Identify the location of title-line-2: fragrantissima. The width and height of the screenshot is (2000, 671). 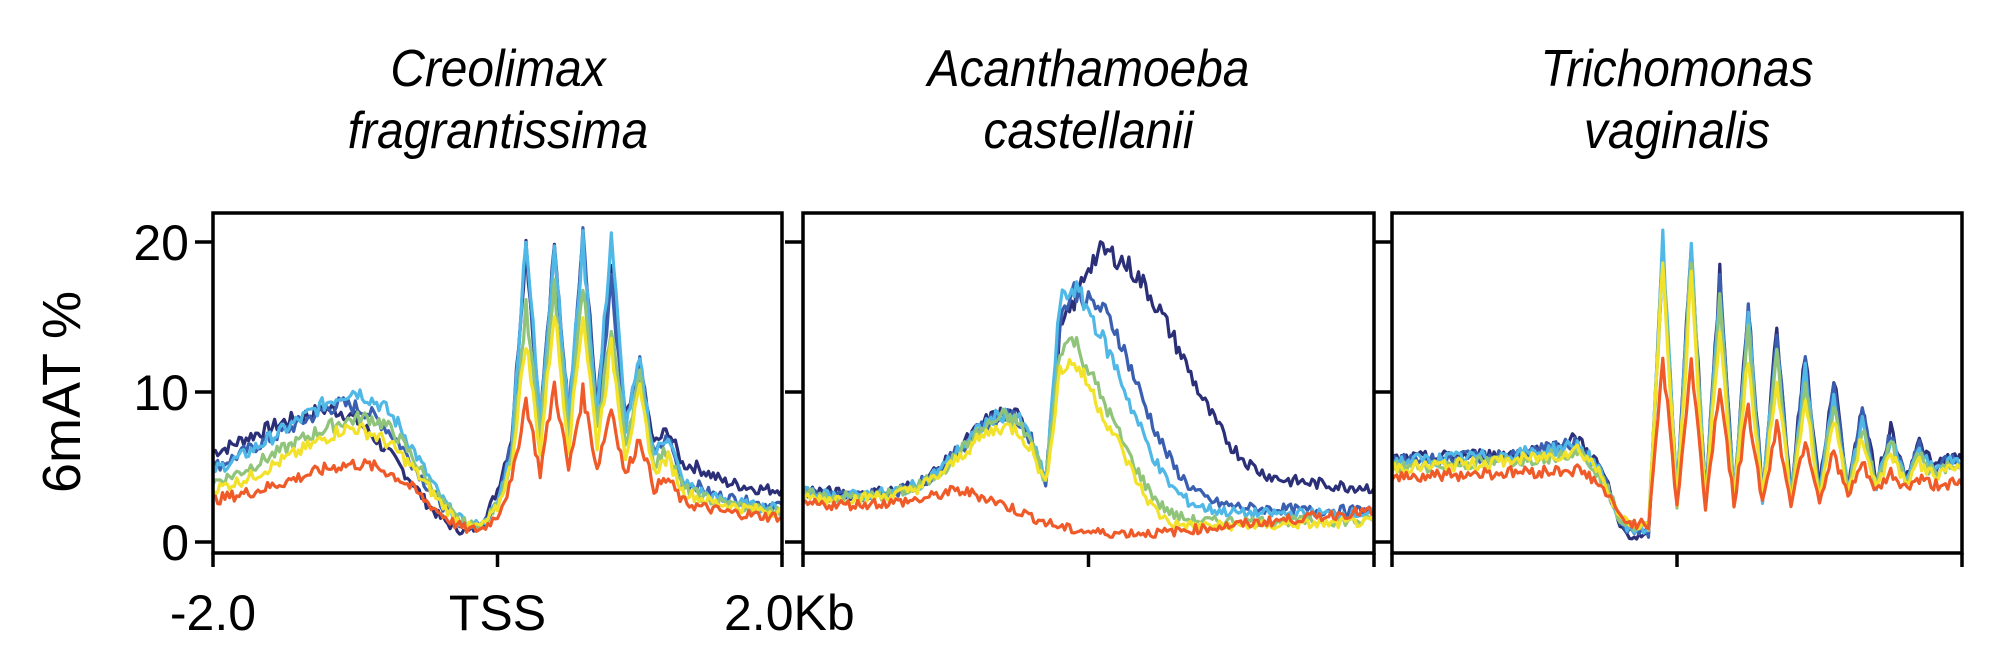
(498, 131).